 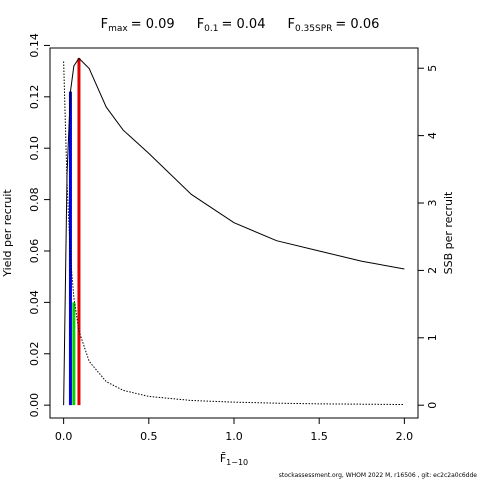 What do you see at coordinates (432, 68) in the screenshot?
I see `y2-tick-label: 5` at bounding box center [432, 68].